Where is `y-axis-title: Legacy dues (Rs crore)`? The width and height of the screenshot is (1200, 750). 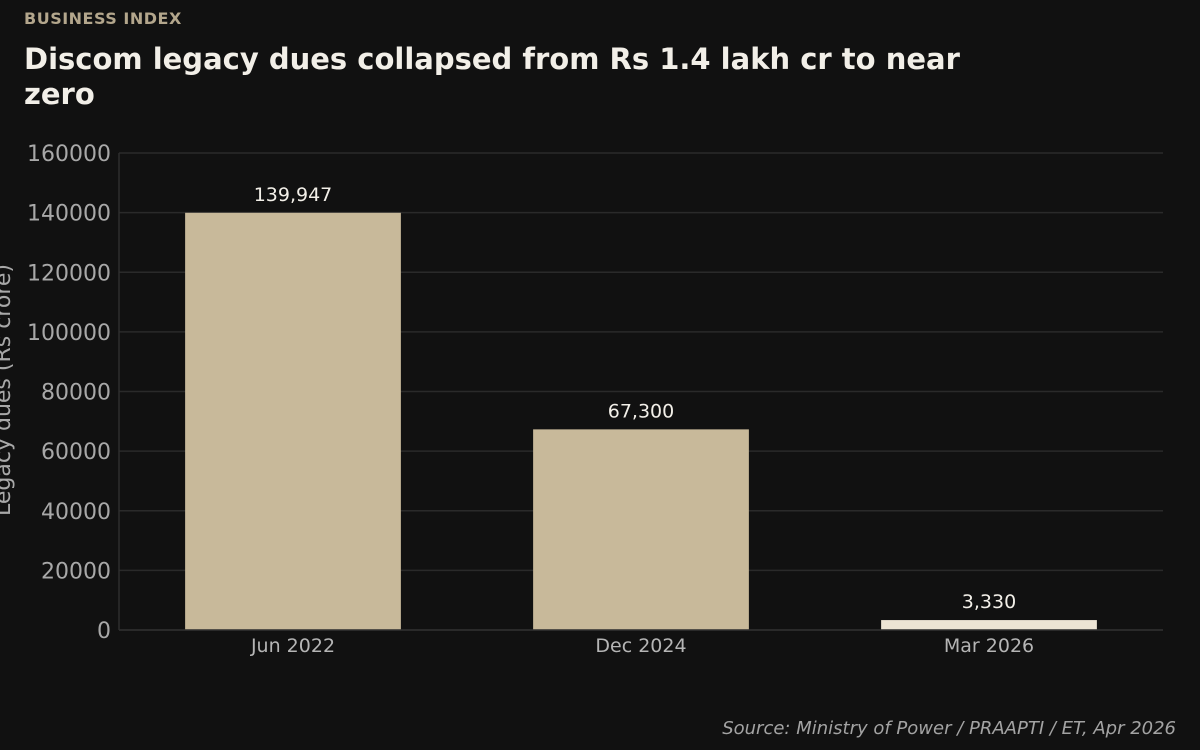 y-axis-title: Legacy dues (Rs crore) is located at coordinates (8, 390).